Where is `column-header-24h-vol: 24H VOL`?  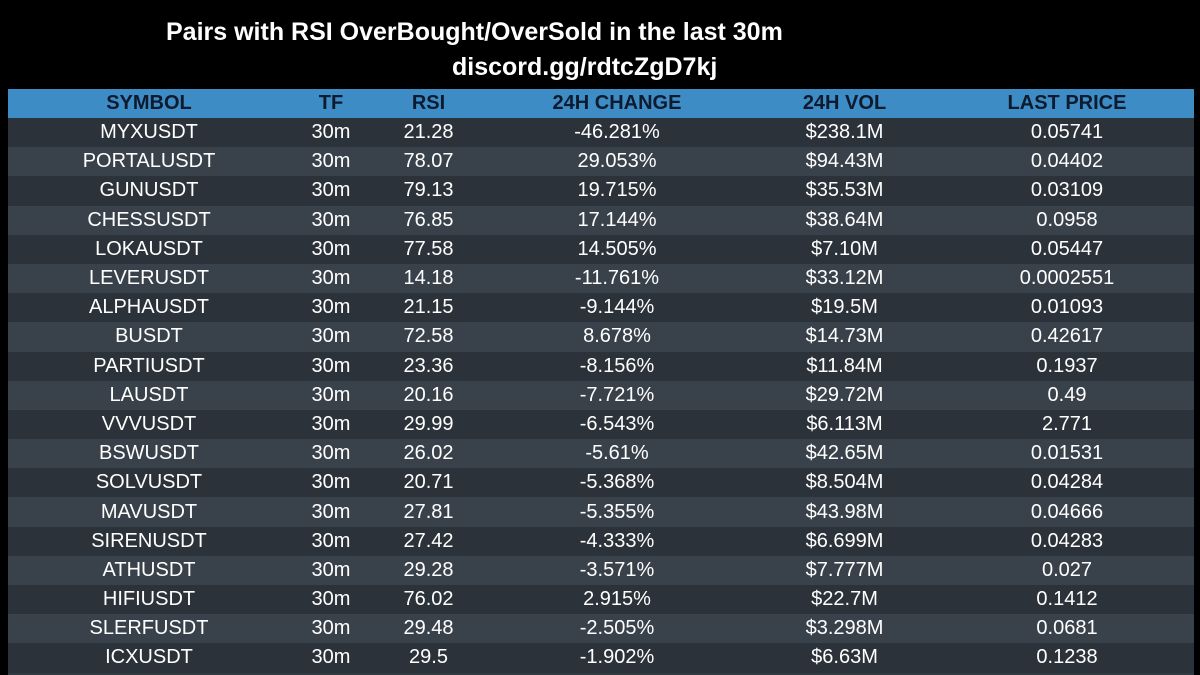 column-header-24h-vol: 24H VOL is located at coordinates (844, 103).